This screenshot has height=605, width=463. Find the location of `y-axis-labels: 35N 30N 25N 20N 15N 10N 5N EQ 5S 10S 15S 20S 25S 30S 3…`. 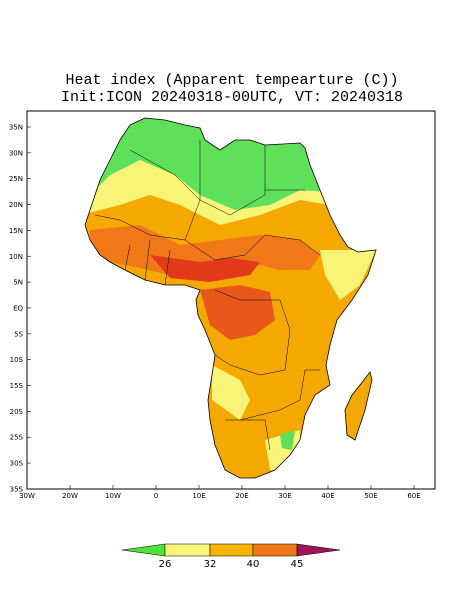

y-axis-labels: 35N 30N 25N 20N 15N 10N 5N EQ 5S 10S 15S 20S 25S 30S 3… is located at coordinates (20, 308).